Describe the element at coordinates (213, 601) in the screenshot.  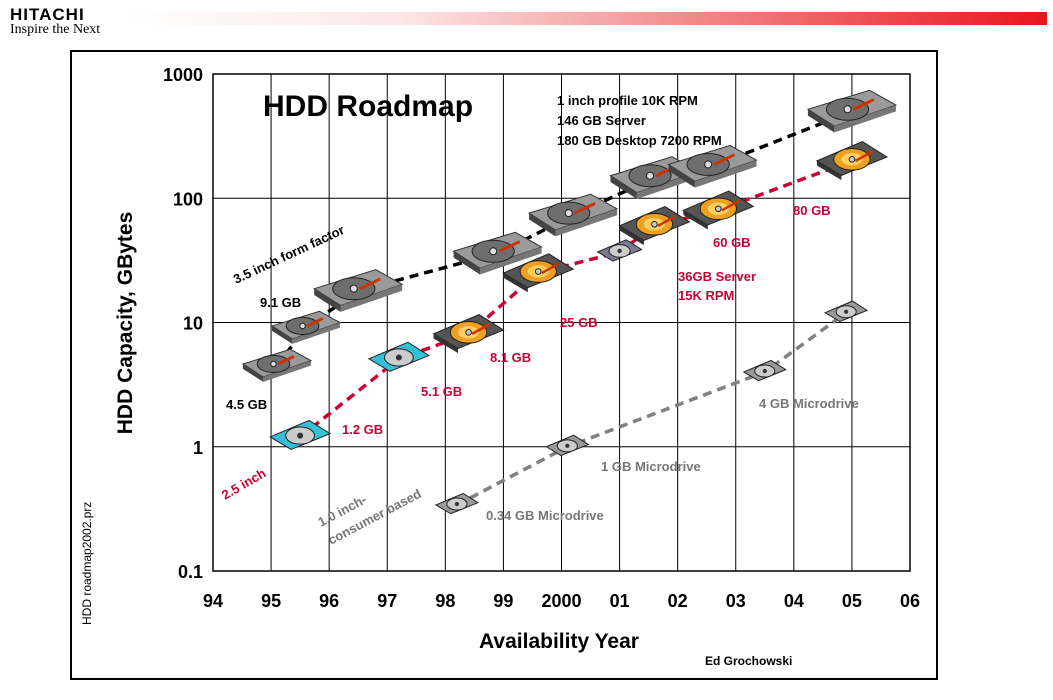
I see `x-tick-label: 94` at that location.